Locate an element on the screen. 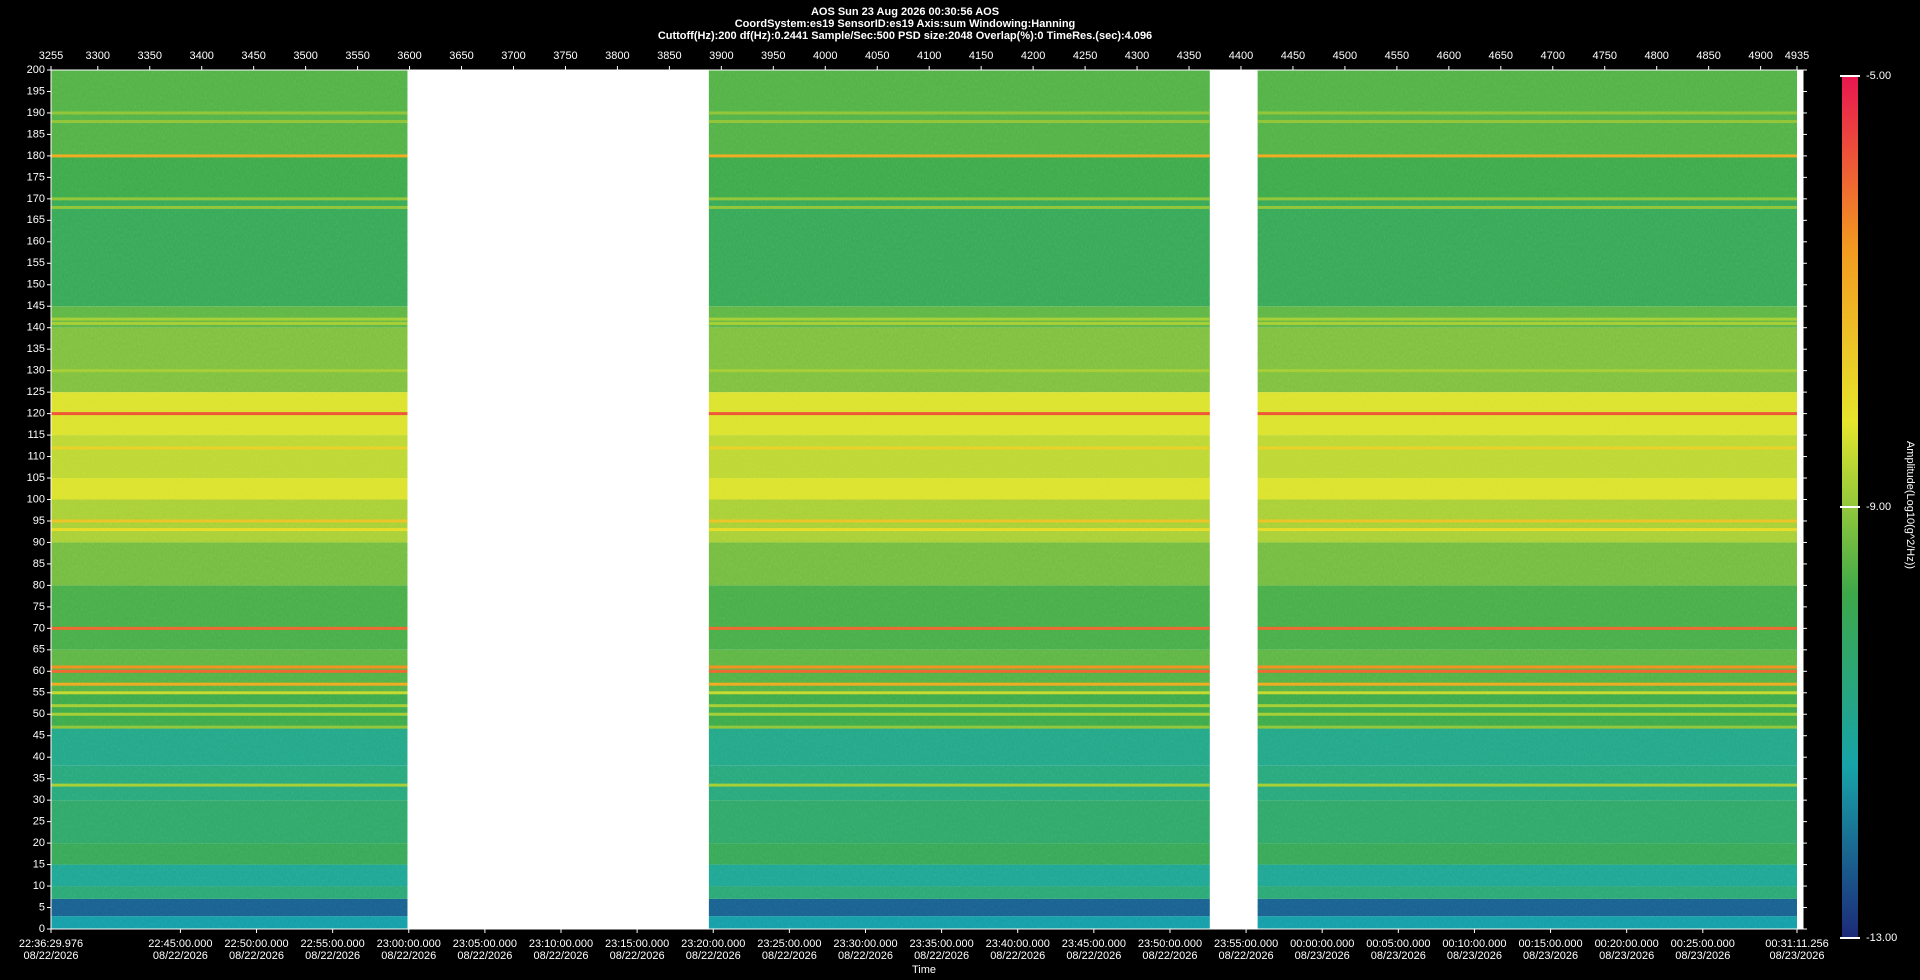  title: AOS Sun 23 Aug 2026 00:30:56 AOS is located at coordinates (905, 12).